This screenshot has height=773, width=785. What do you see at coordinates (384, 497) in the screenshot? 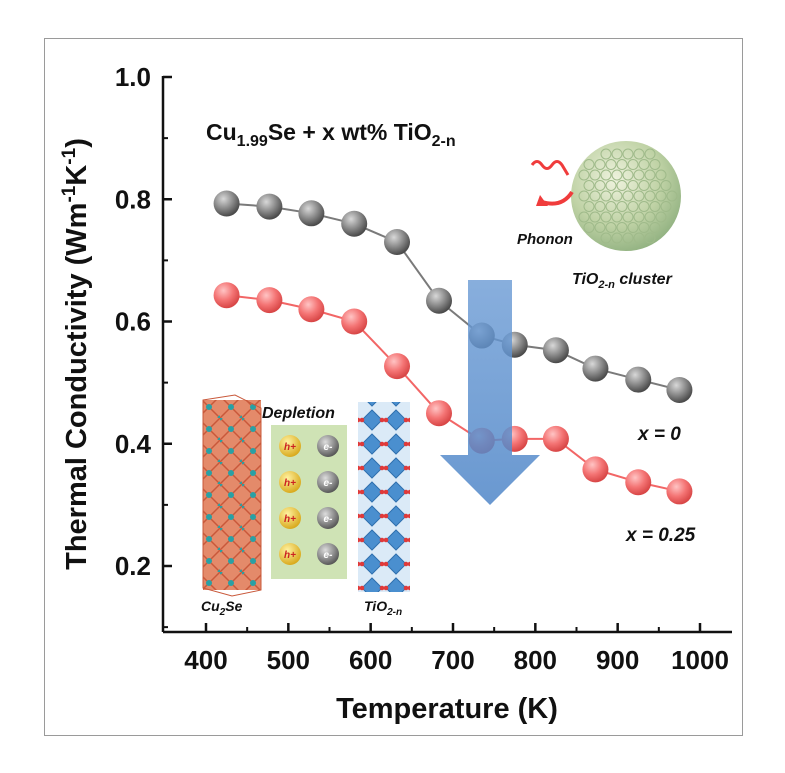
I see `tio2-structure-illustration` at bounding box center [384, 497].